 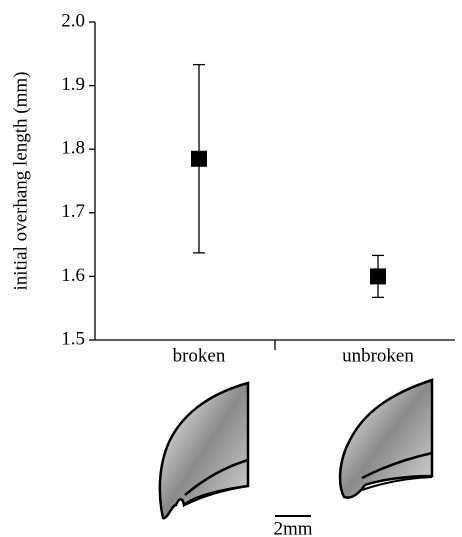 I want to click on x-tick-label: broken, so click(x=199, y=355).